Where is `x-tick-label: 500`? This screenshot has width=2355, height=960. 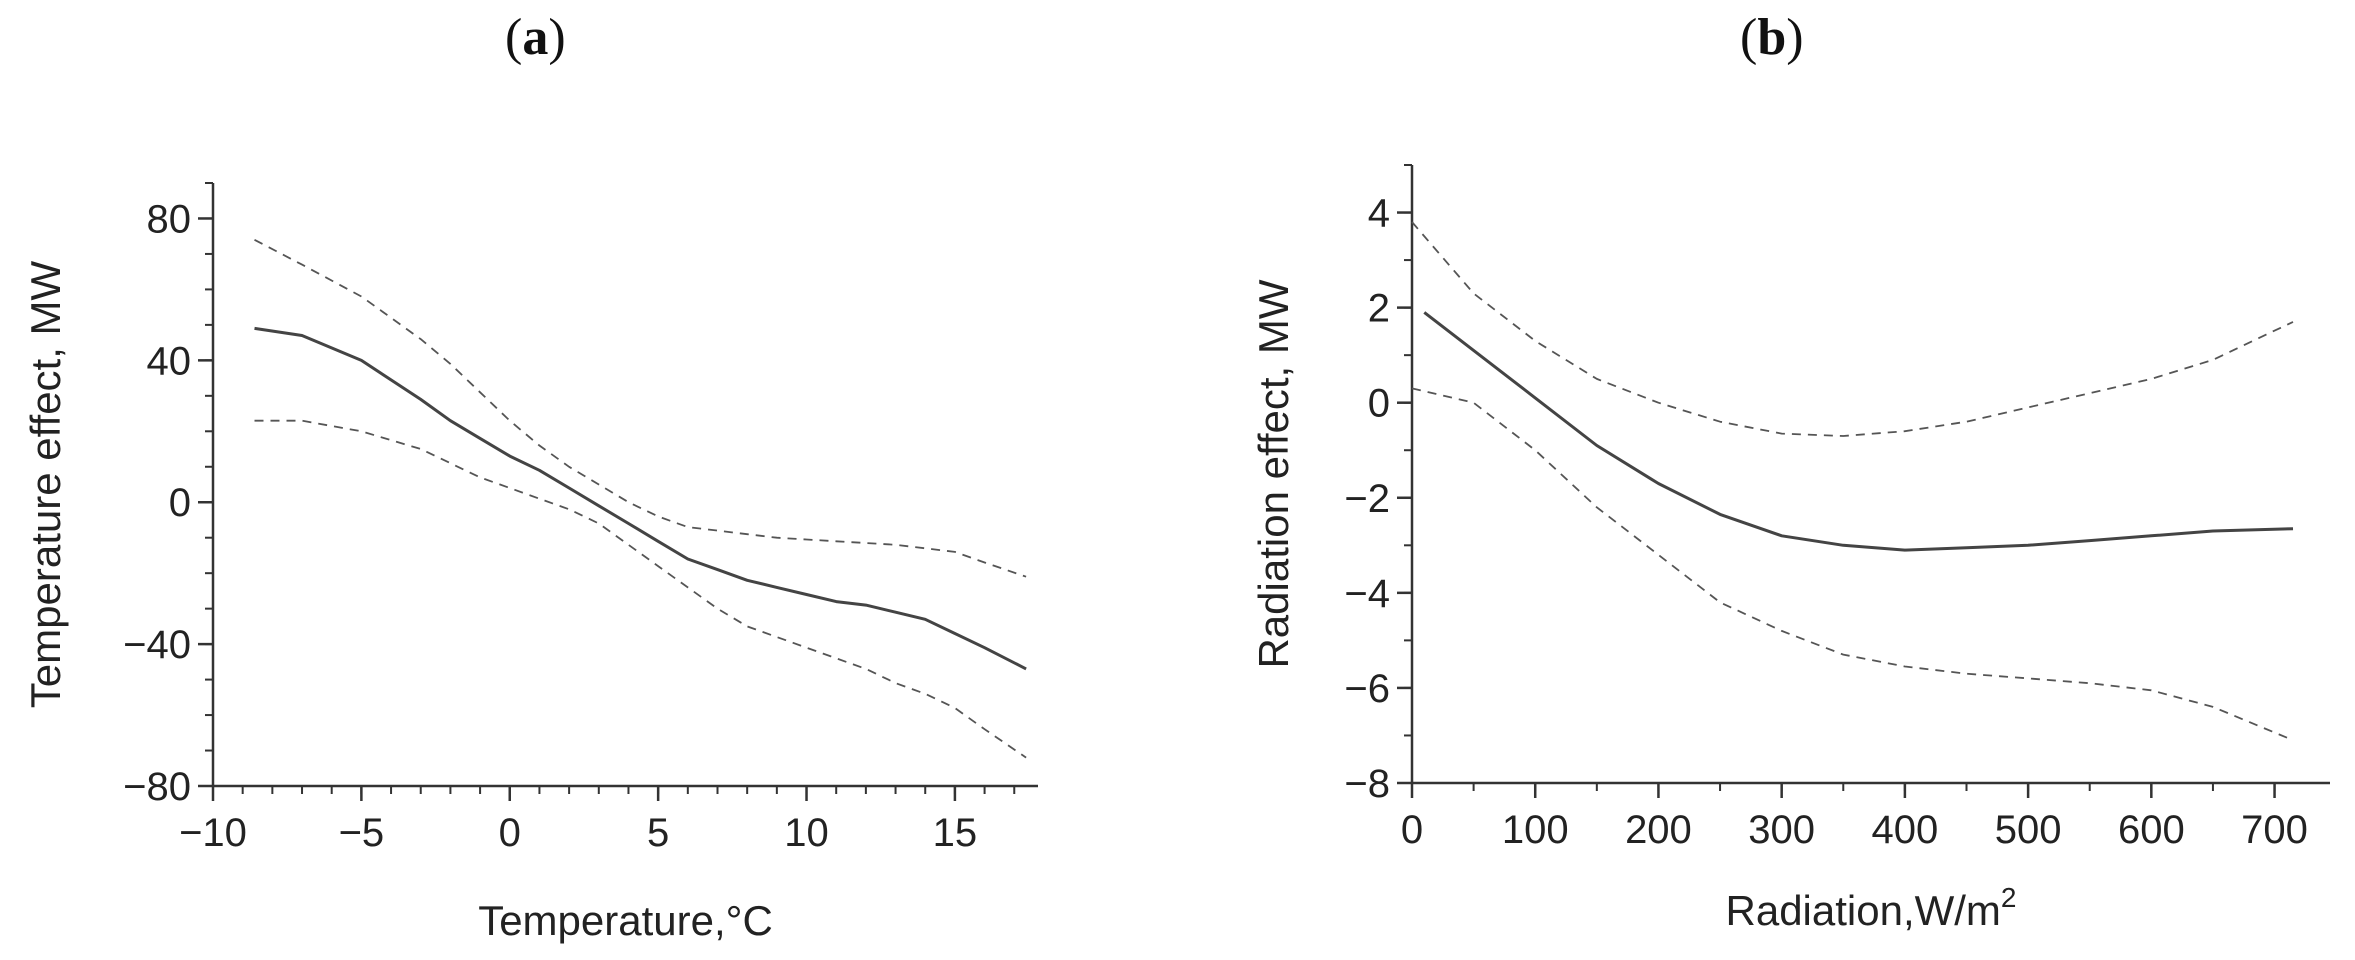
x-tick-label: 500 is located at coordinates (2028, 830).